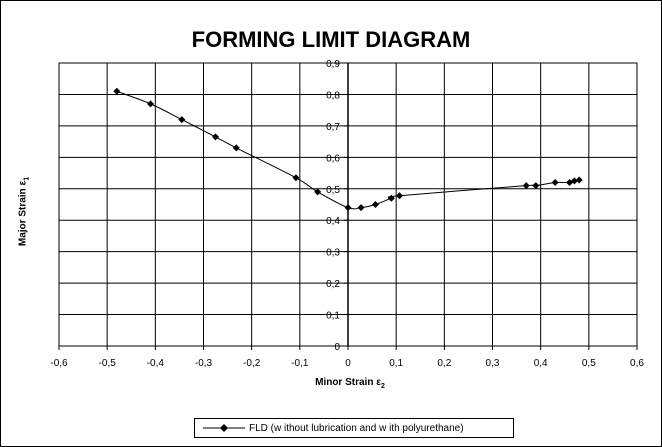 This screenshot has width=662, height=447. What do you see at coordinates (333, 95) in the screenshot?
I see `y-tick-label: 0,8` at bounding box center [333, 95].